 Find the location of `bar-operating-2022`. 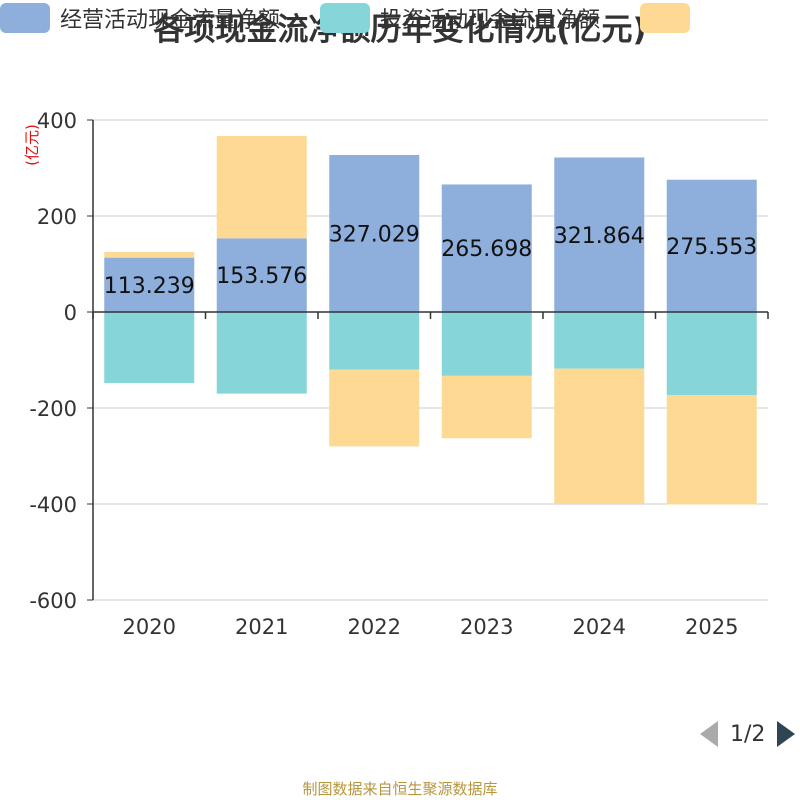

bar-operating-2022 is located at coordinates (374, 233).